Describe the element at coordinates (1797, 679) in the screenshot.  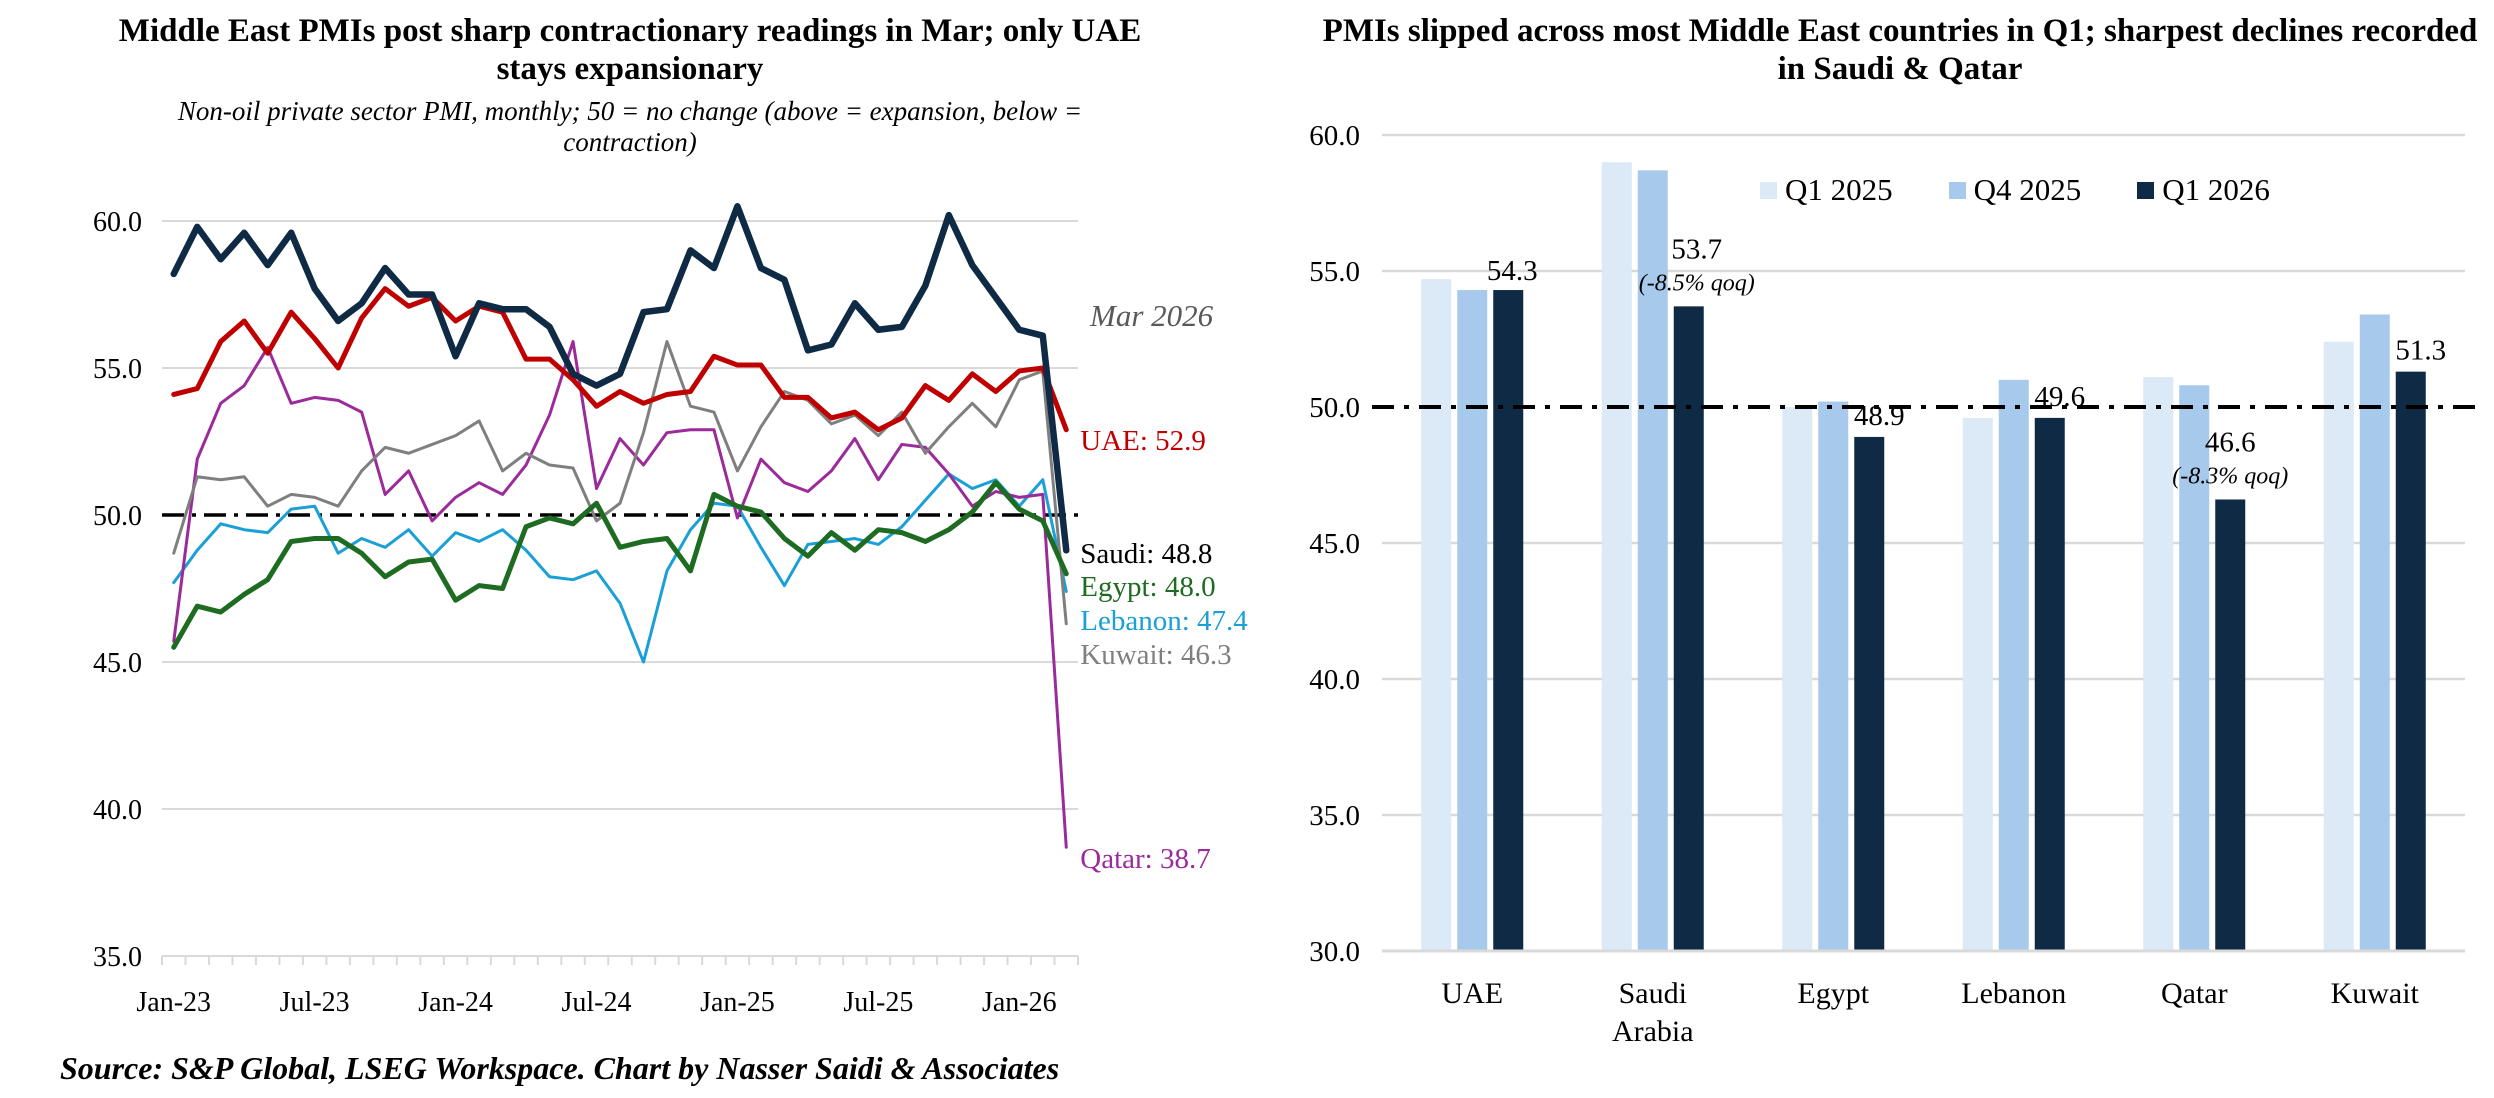
I see `bar-egypt-q1-2025` at that location.